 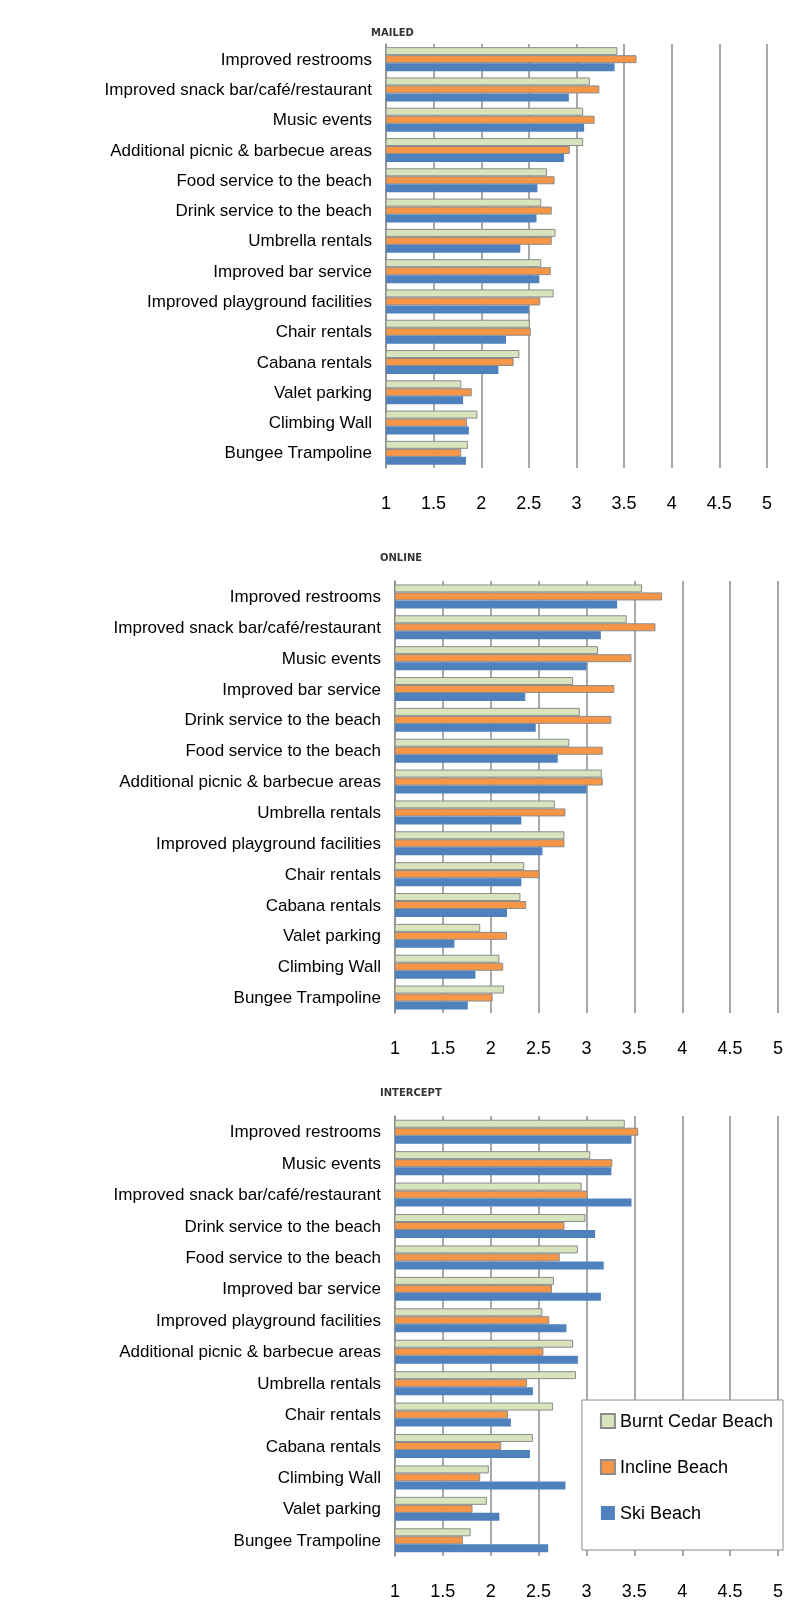 What do you see at coordinates (660, 1513) in the screenshot?
I see `legend-label: Ski Beach` at bounding box center [660, 1513].